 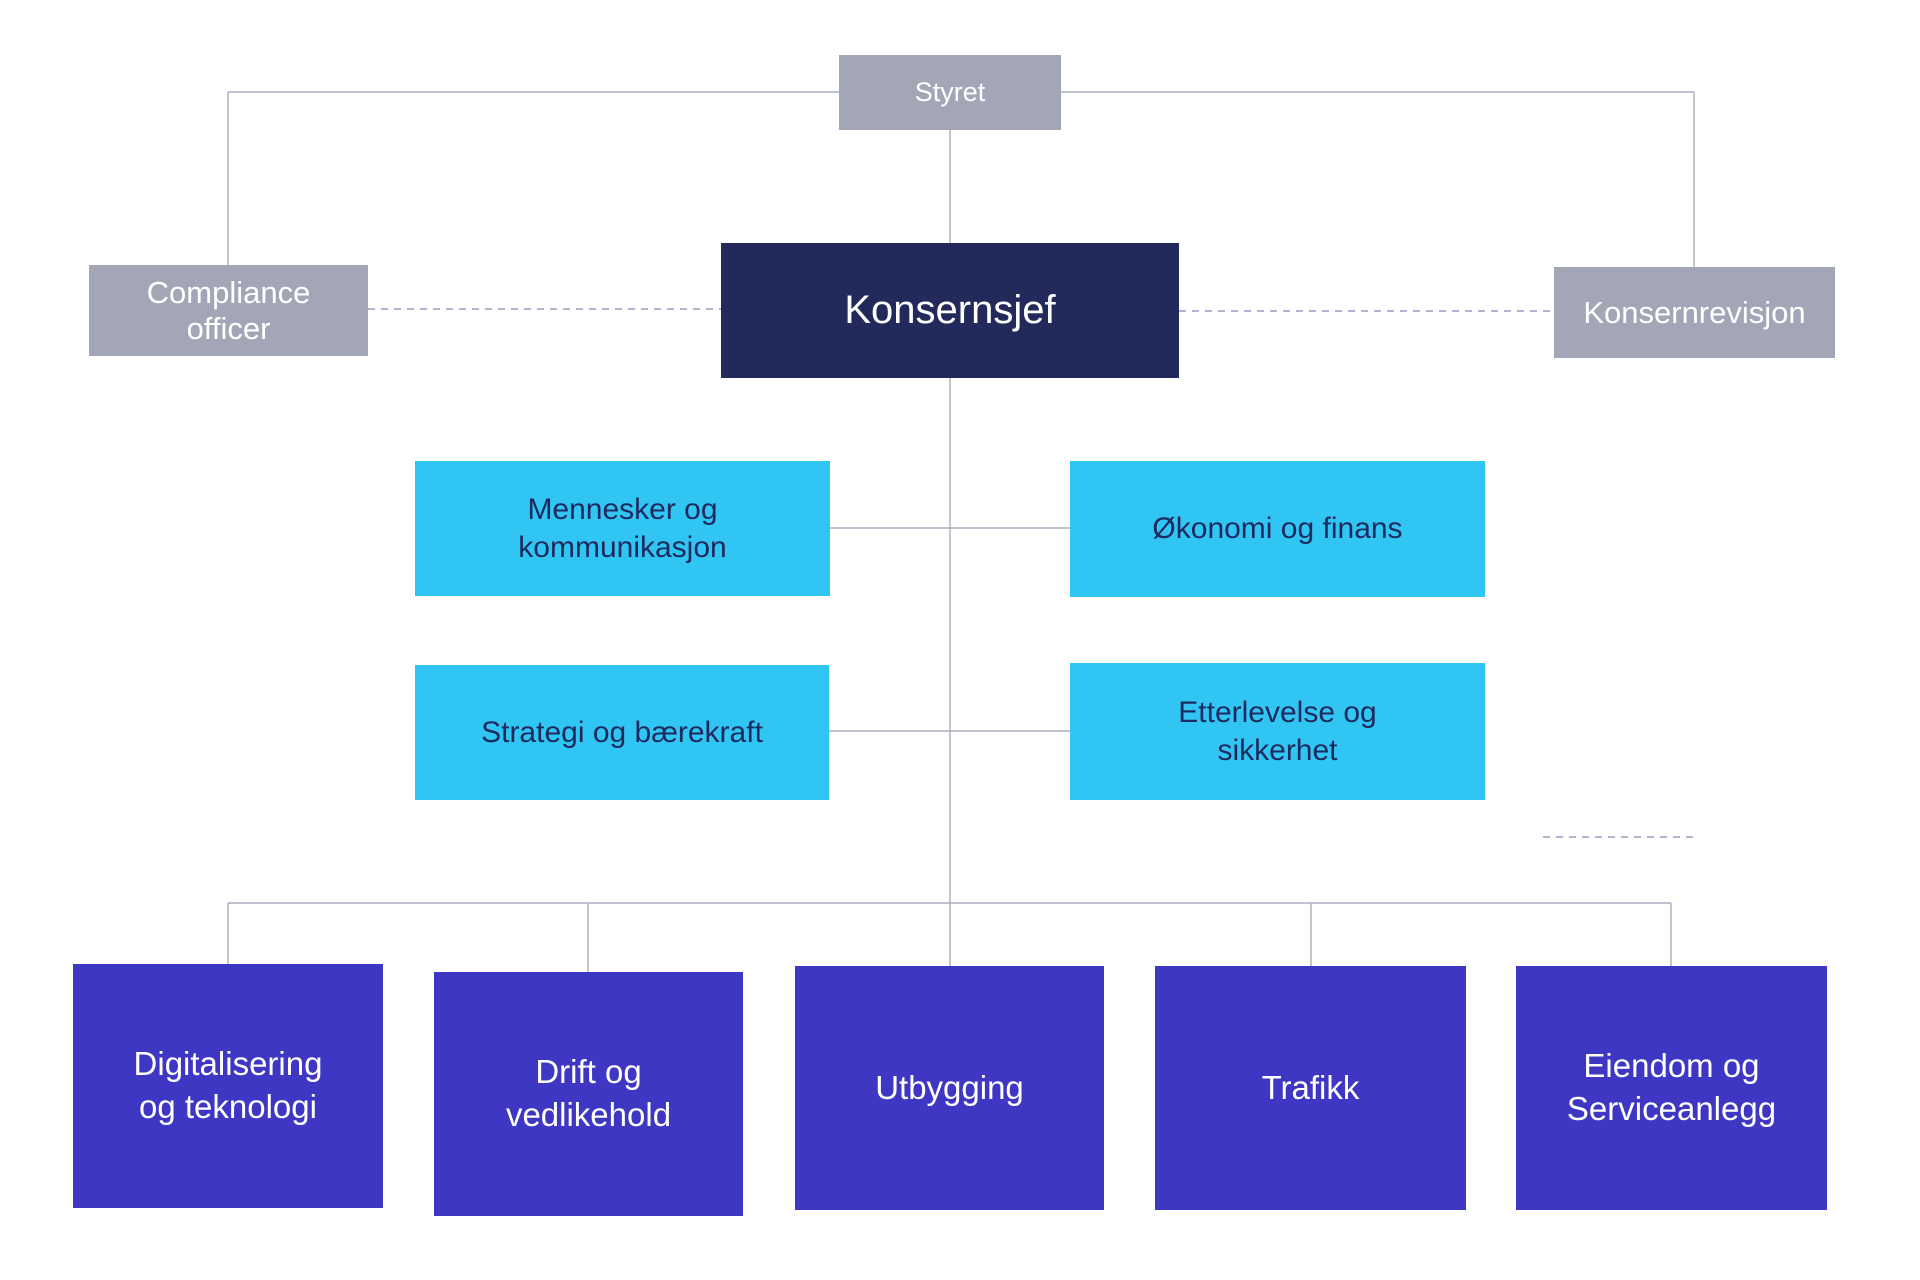 I want to click on node-etterlevelse-og-sikkerhet: Etterlevelse og sikkerhet, so click(x=1277, y=731).